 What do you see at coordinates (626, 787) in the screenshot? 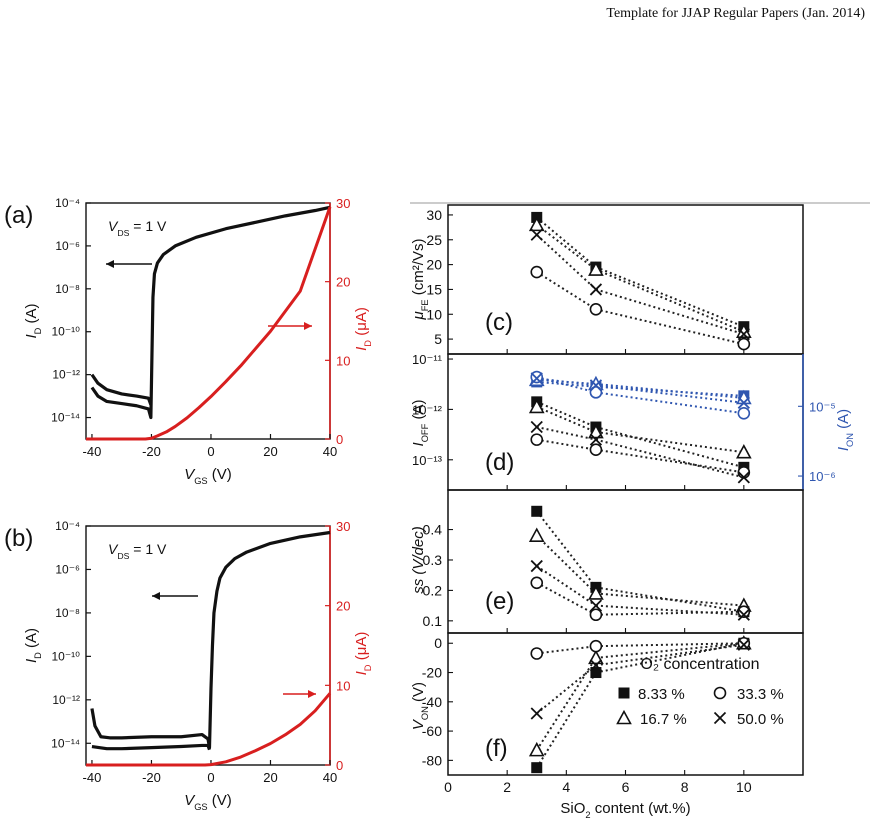
I see `chart-f-xtick-label: 6` at bounding box center [626, 787].